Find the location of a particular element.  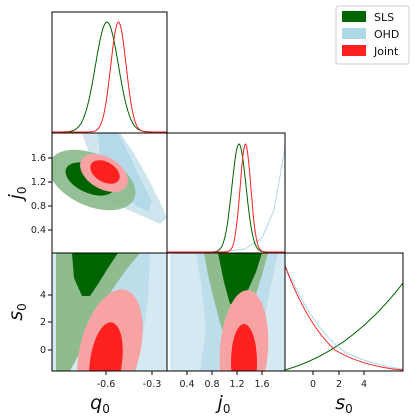

legend-label-ohd: OHD is located at coordinates (386, 34).